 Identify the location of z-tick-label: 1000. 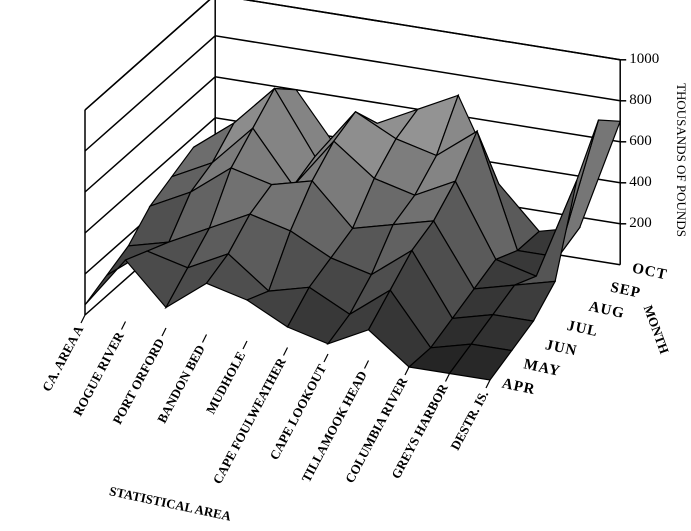
(644, 59).